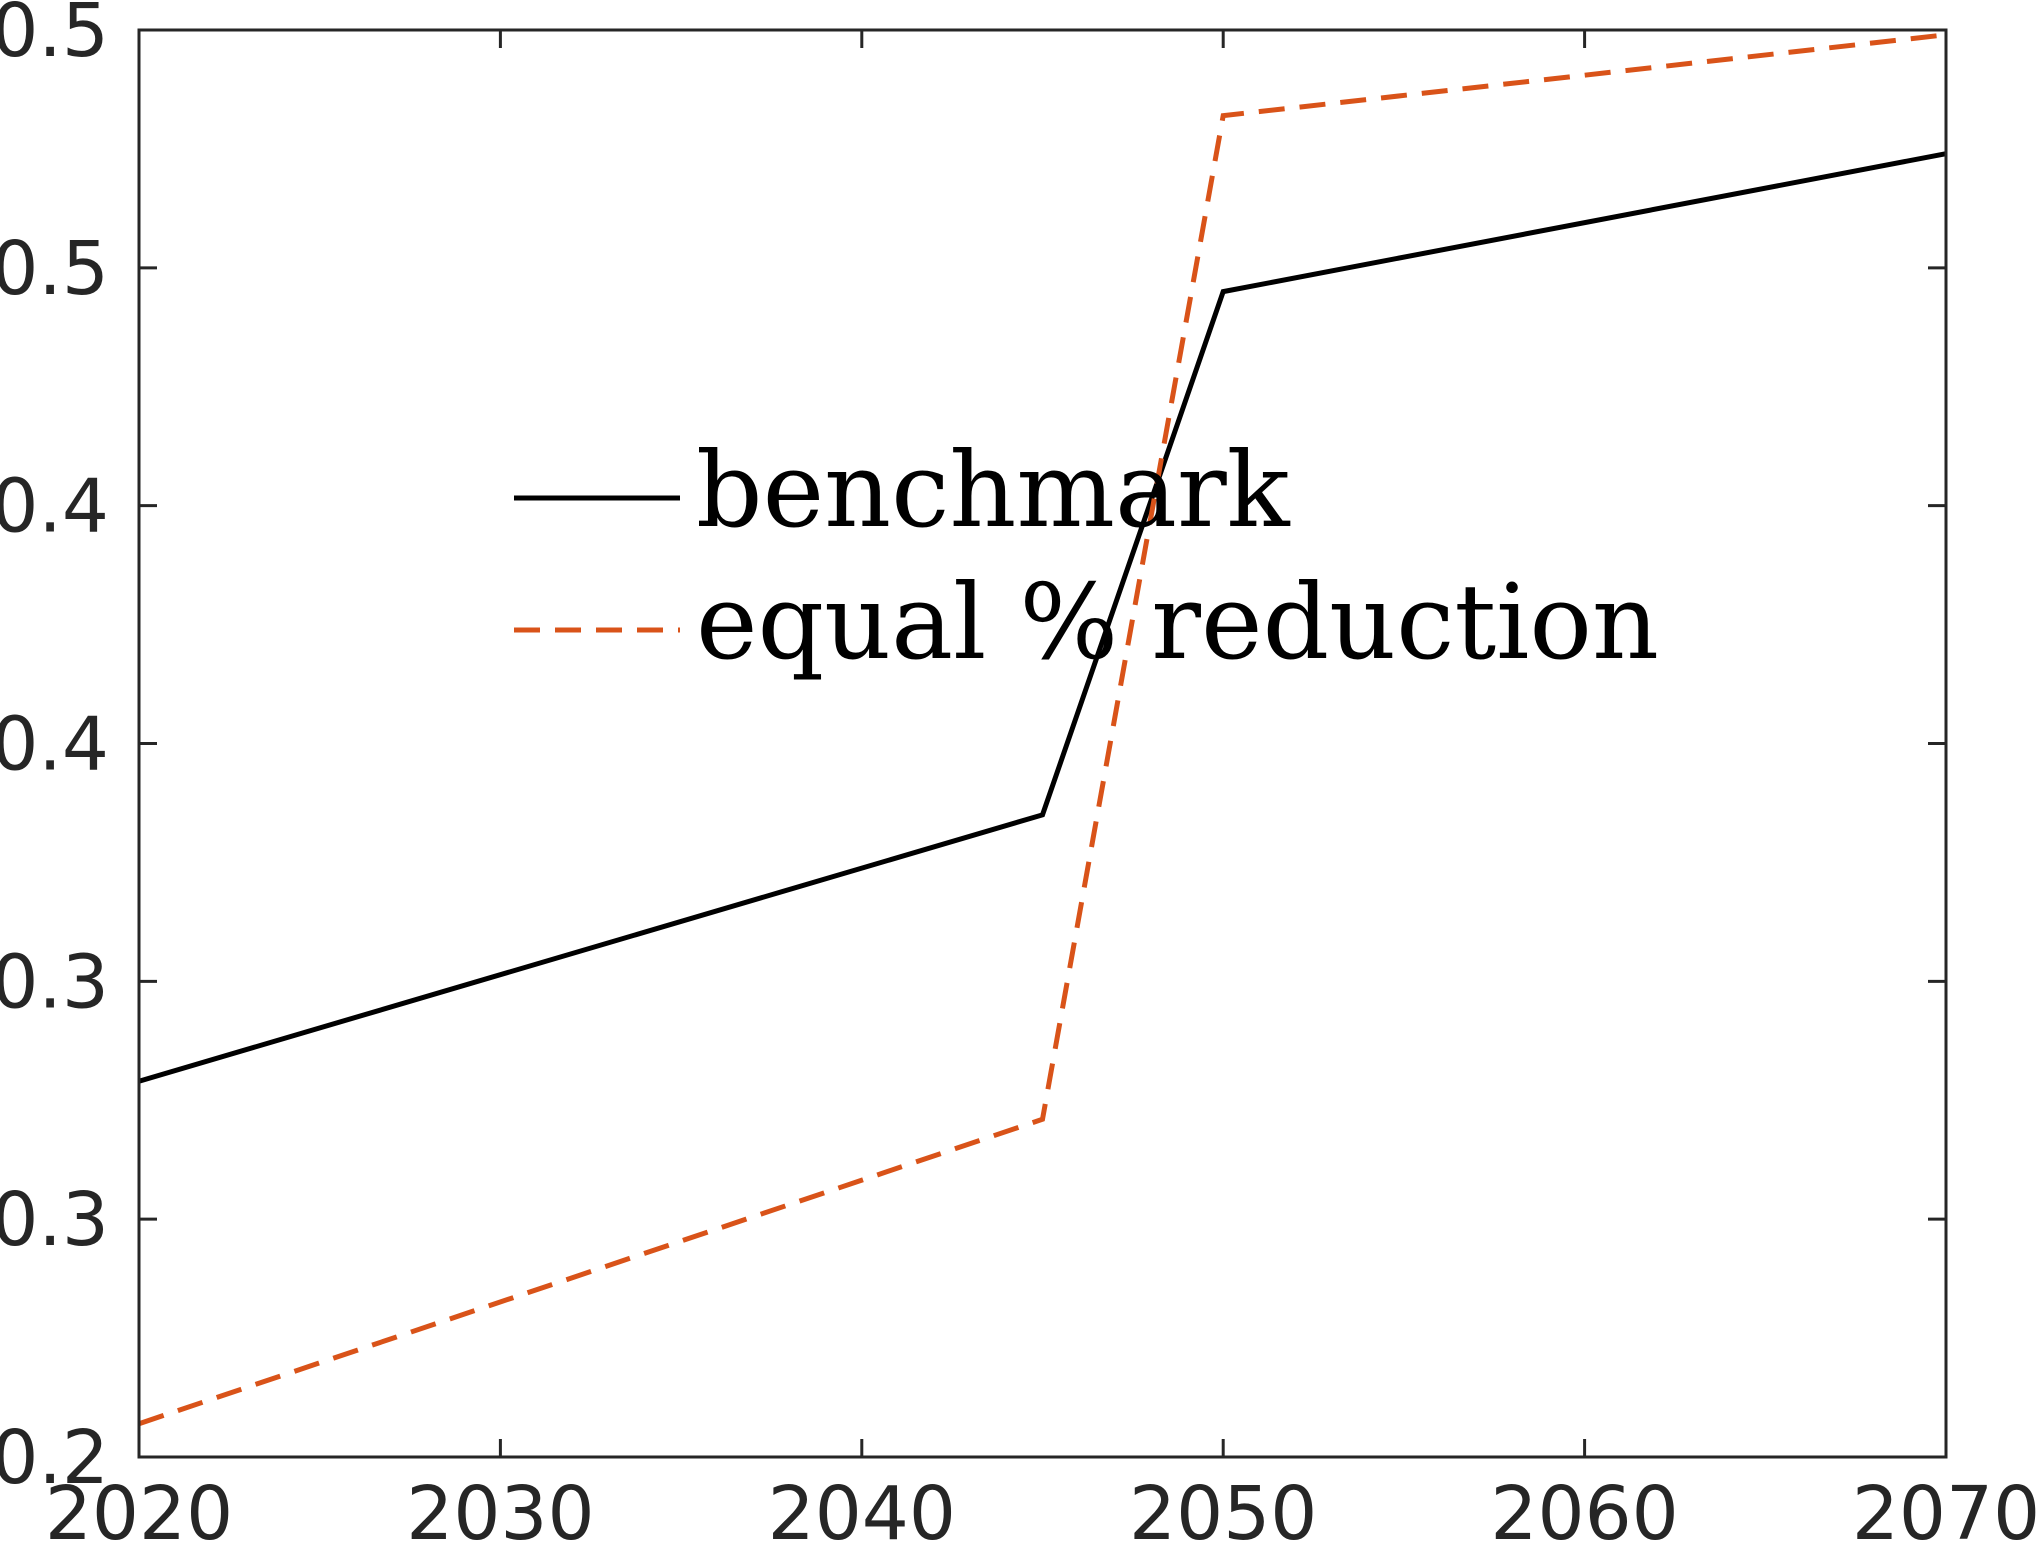 This screenshot has width=2036, height=1554. Describe the element at coordinates (500, 1512) in the screenshot. I see `x-tick-label: 2030` at that location.